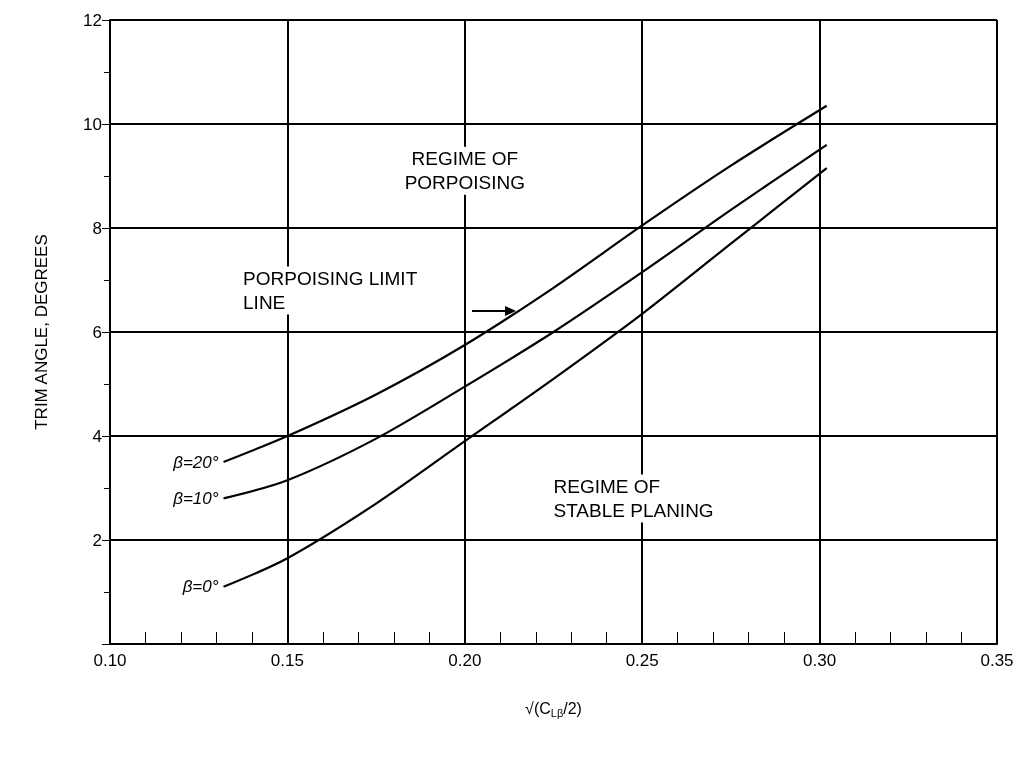  I want to click on x-tick-label: 0.10, so click(110, 660).